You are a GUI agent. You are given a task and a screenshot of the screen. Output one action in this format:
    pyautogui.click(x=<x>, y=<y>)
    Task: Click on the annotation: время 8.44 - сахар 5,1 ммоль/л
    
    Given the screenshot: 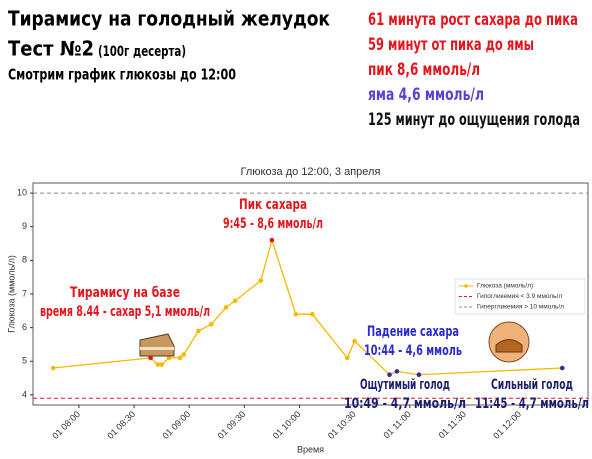 What is the action you would take?
    pyautogui.click(x=125, y=312)
    